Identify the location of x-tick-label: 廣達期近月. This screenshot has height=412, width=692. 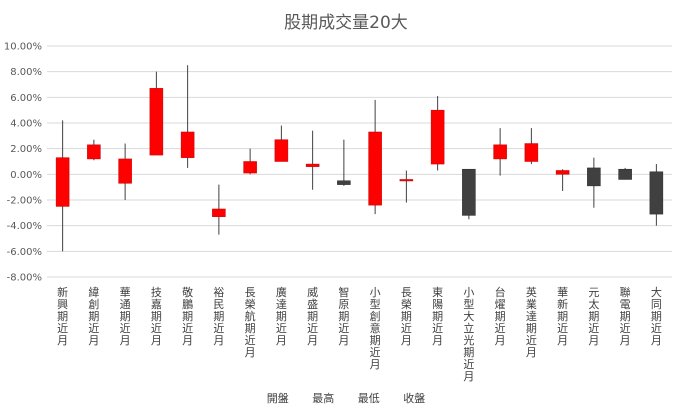
(281, 316).